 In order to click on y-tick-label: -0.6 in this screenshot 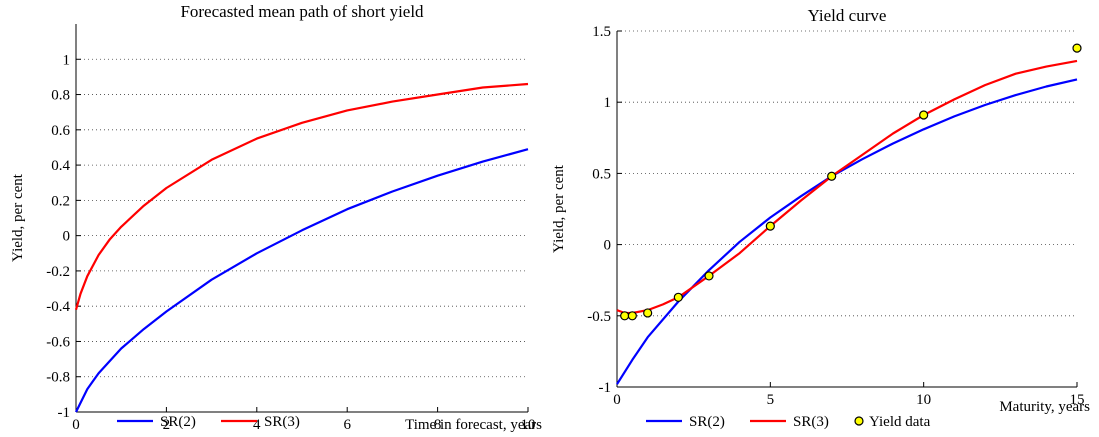, I will do `click(58, 342)`.